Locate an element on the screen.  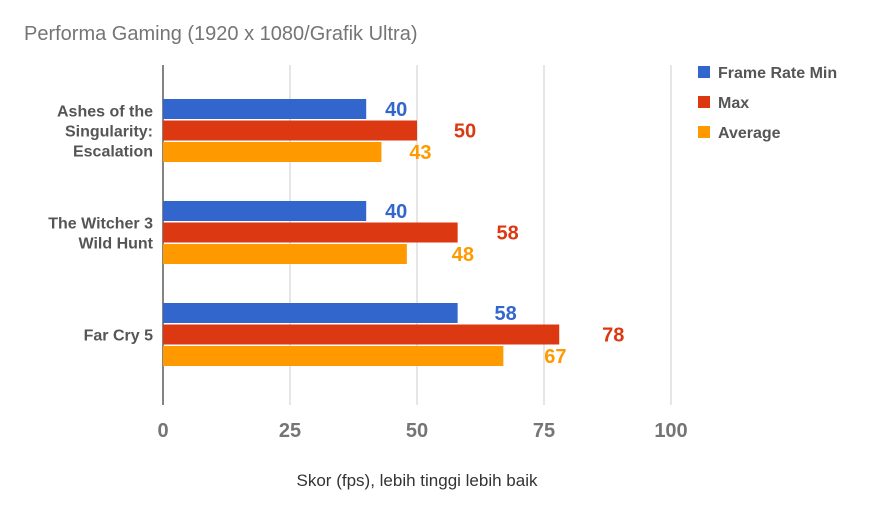
category-label: Escalation is located at coordinates (113, 152).